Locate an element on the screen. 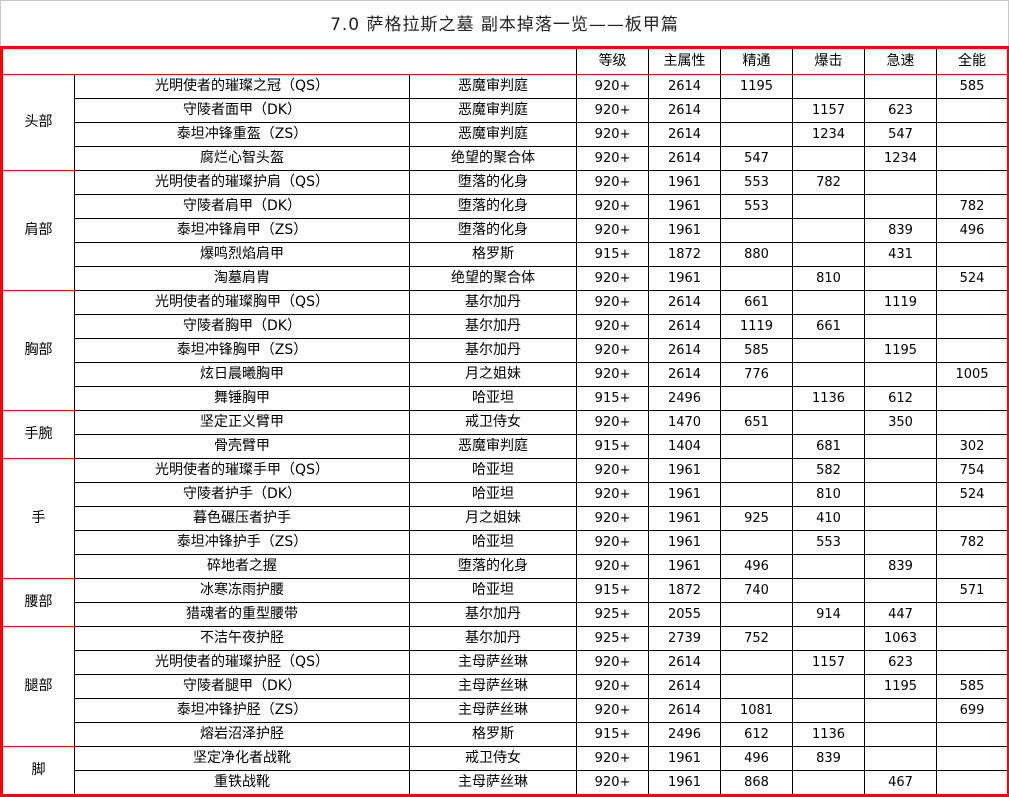 The height and width of the screenshot is (797, 1009). item-name-cell: 淘墓肩胄 is located at coordinates (242, 278).